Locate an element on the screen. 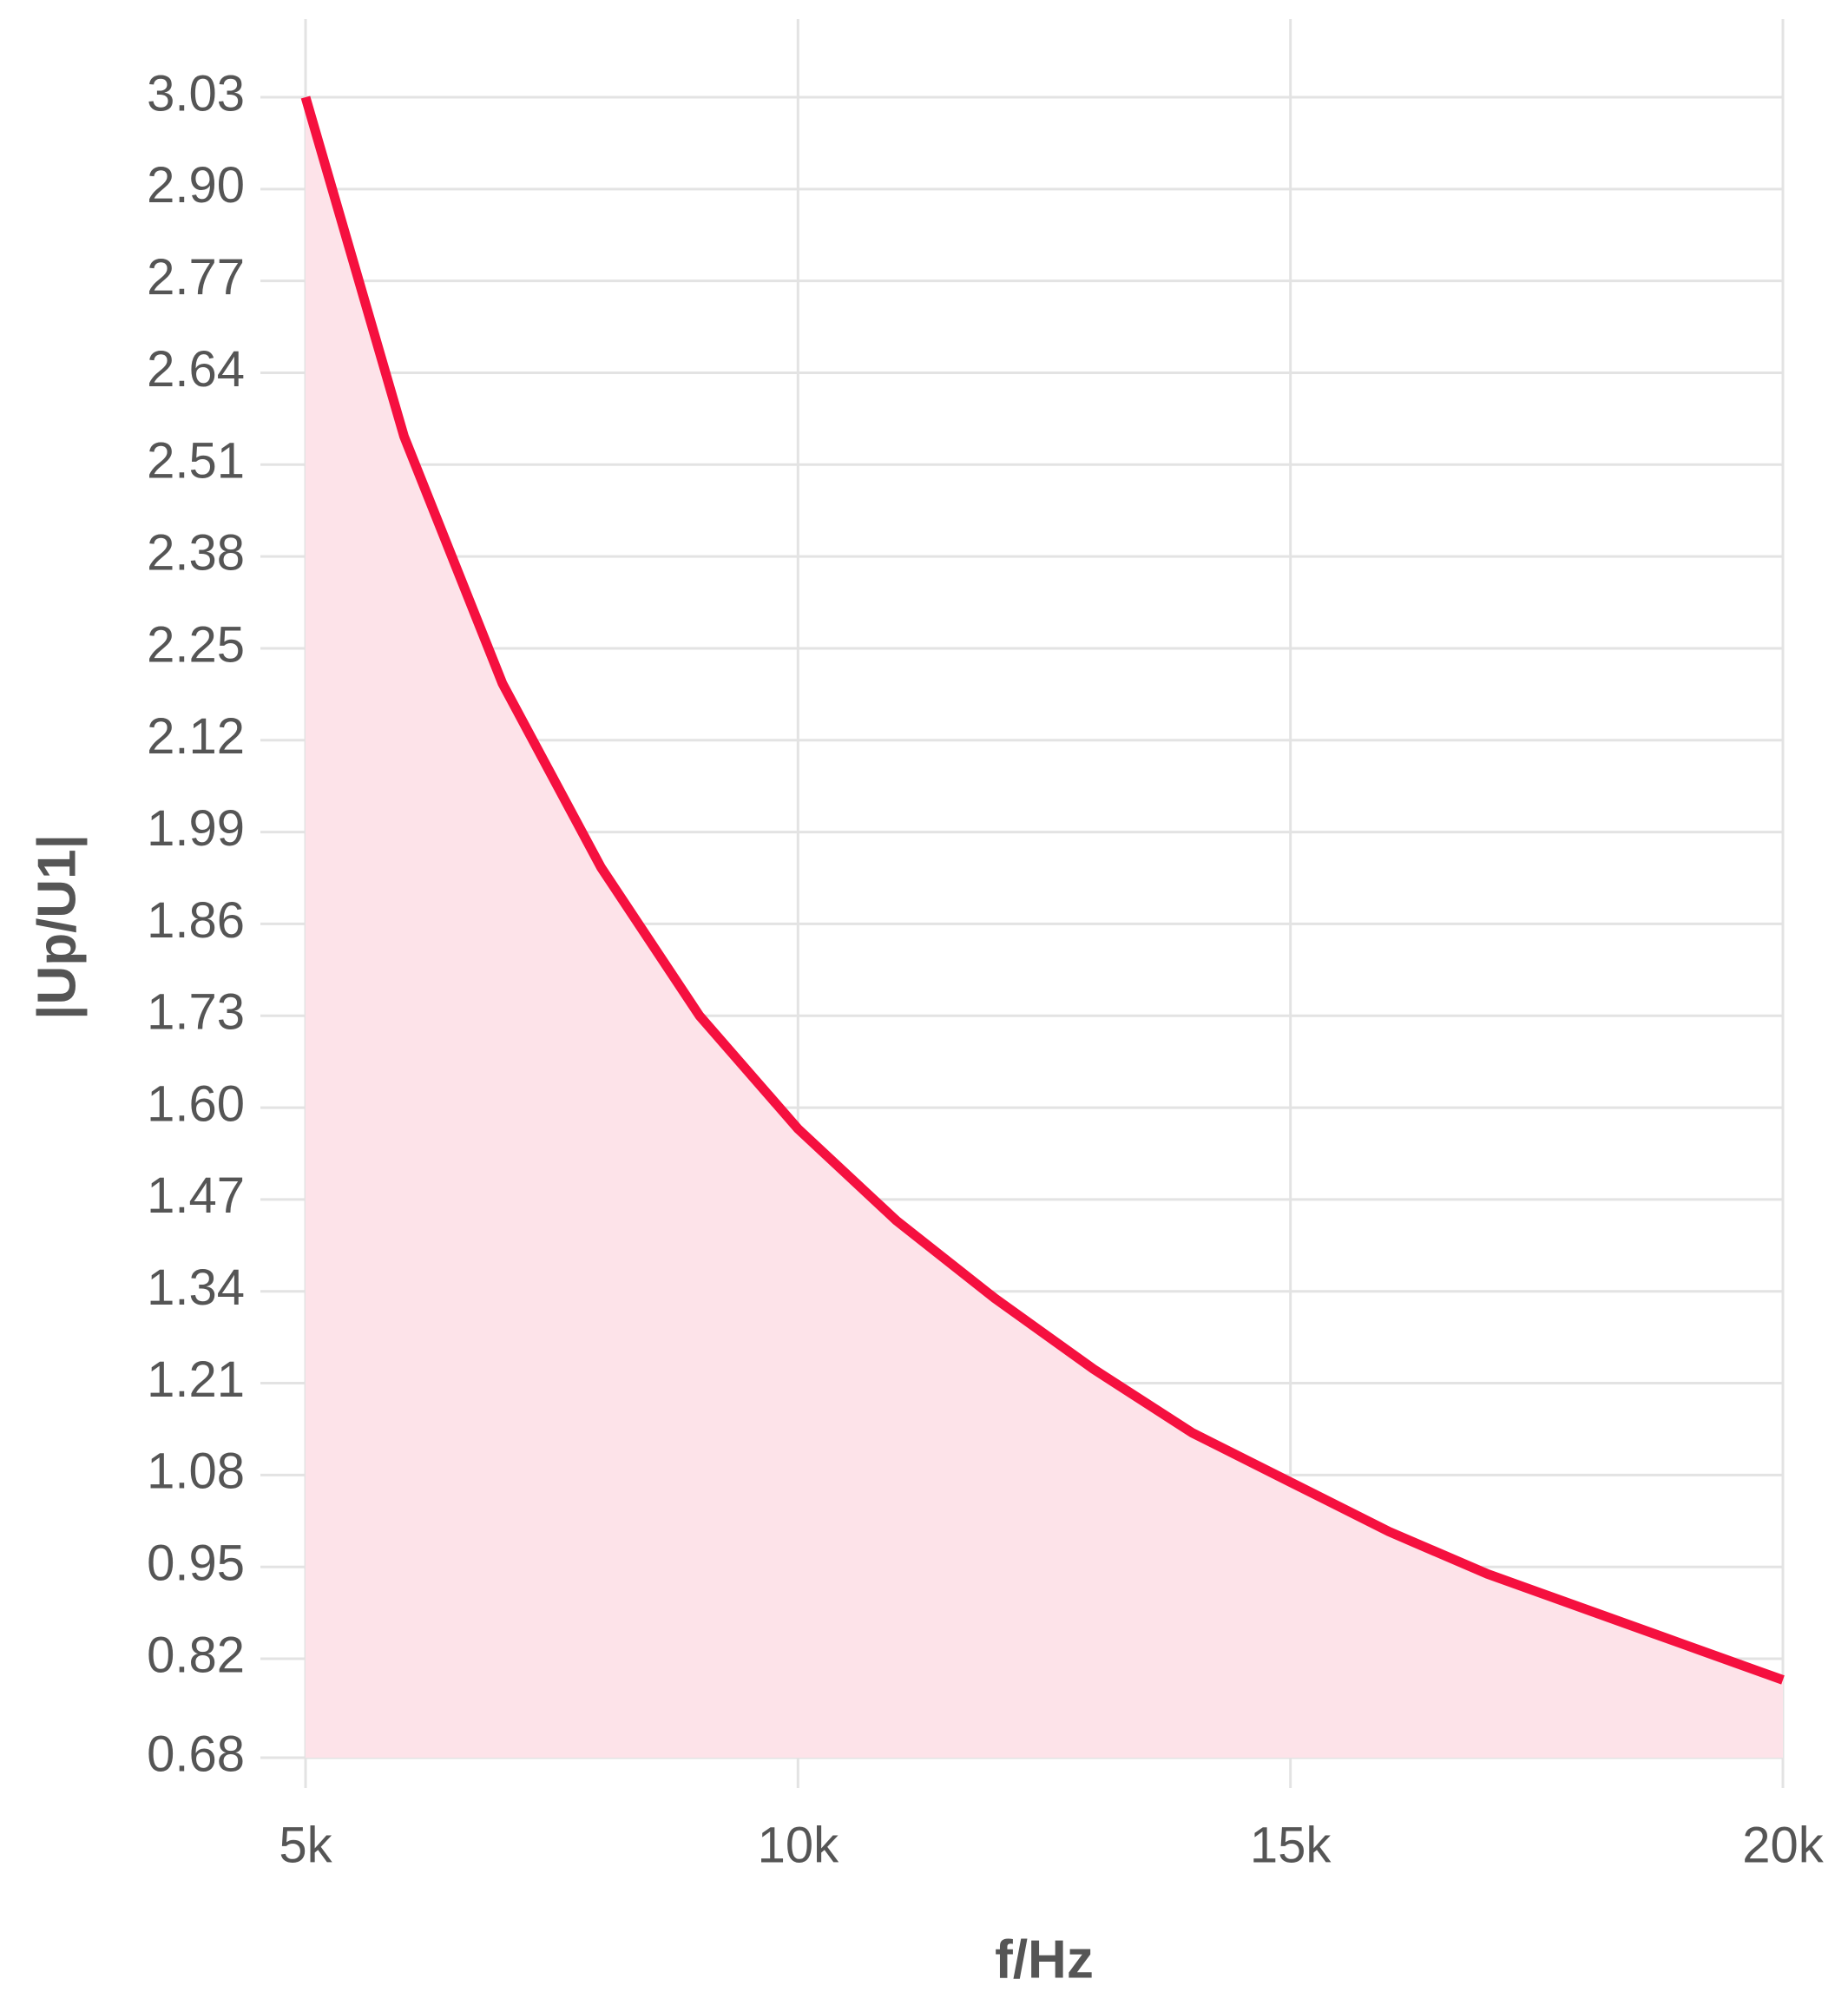 The height and width of the screenshot is (2012, 1848). y-tick-label: 2.25 is located at coordinates (196, 644).